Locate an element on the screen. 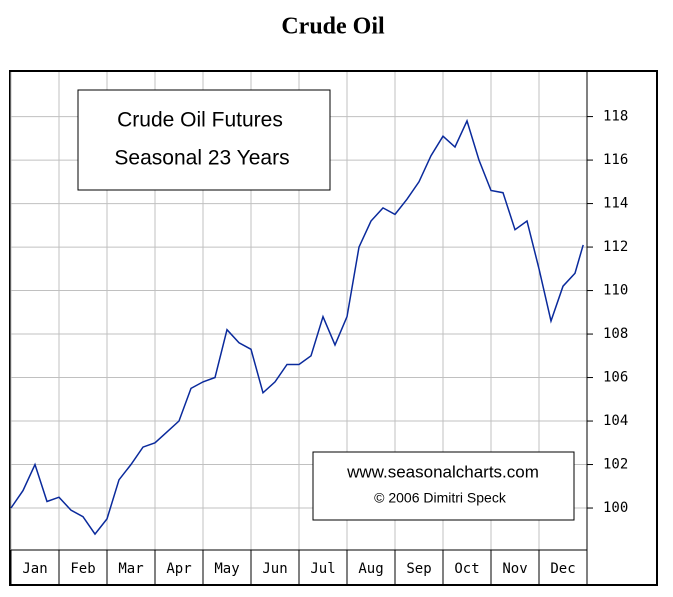 The width and height of the screenshot is (673, 597). y-tick-label: 114 is located at coordinates (615, 204).